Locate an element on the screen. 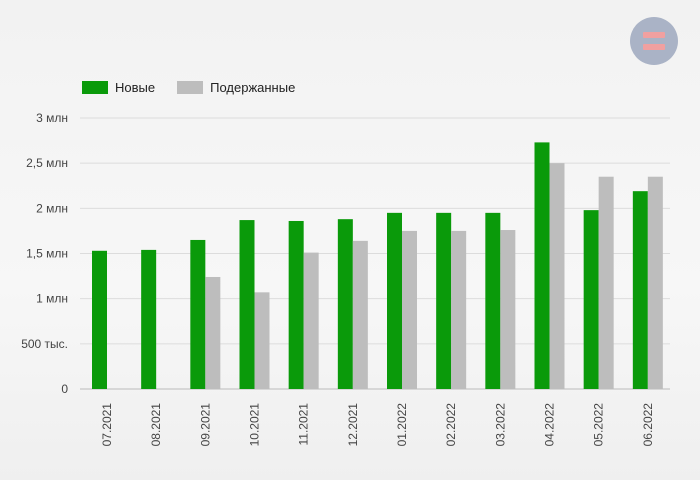 The image size is (700, 480). y-tick-label: 1 млн is located at coordinates (52, 299).